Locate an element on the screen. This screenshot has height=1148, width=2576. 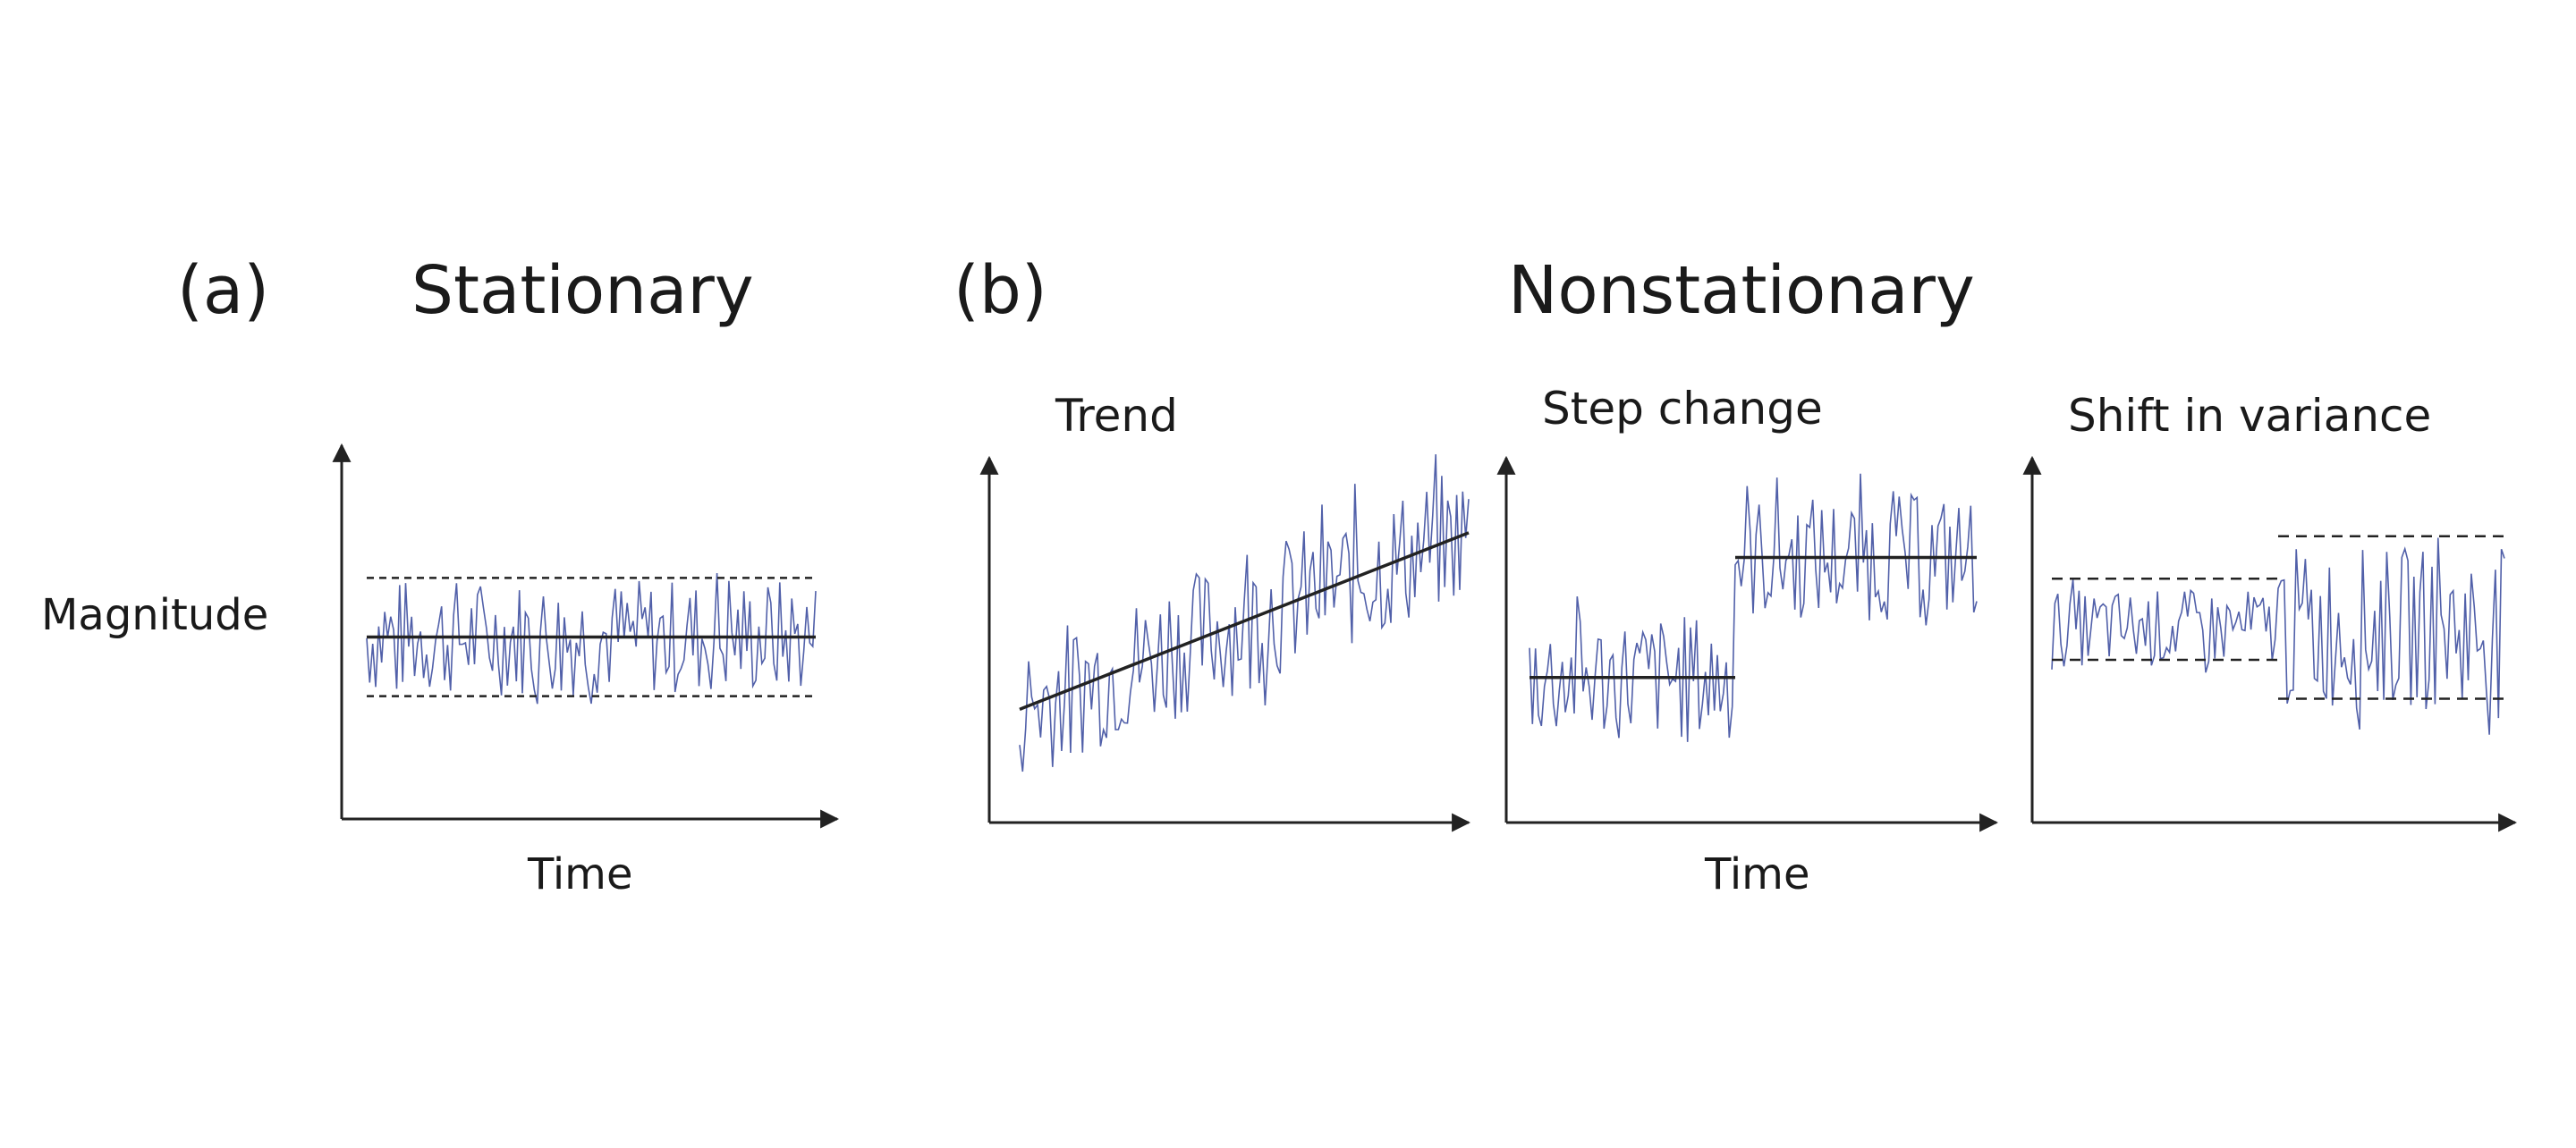
step-change-title: Step change is located at coordinates (1682, 409).